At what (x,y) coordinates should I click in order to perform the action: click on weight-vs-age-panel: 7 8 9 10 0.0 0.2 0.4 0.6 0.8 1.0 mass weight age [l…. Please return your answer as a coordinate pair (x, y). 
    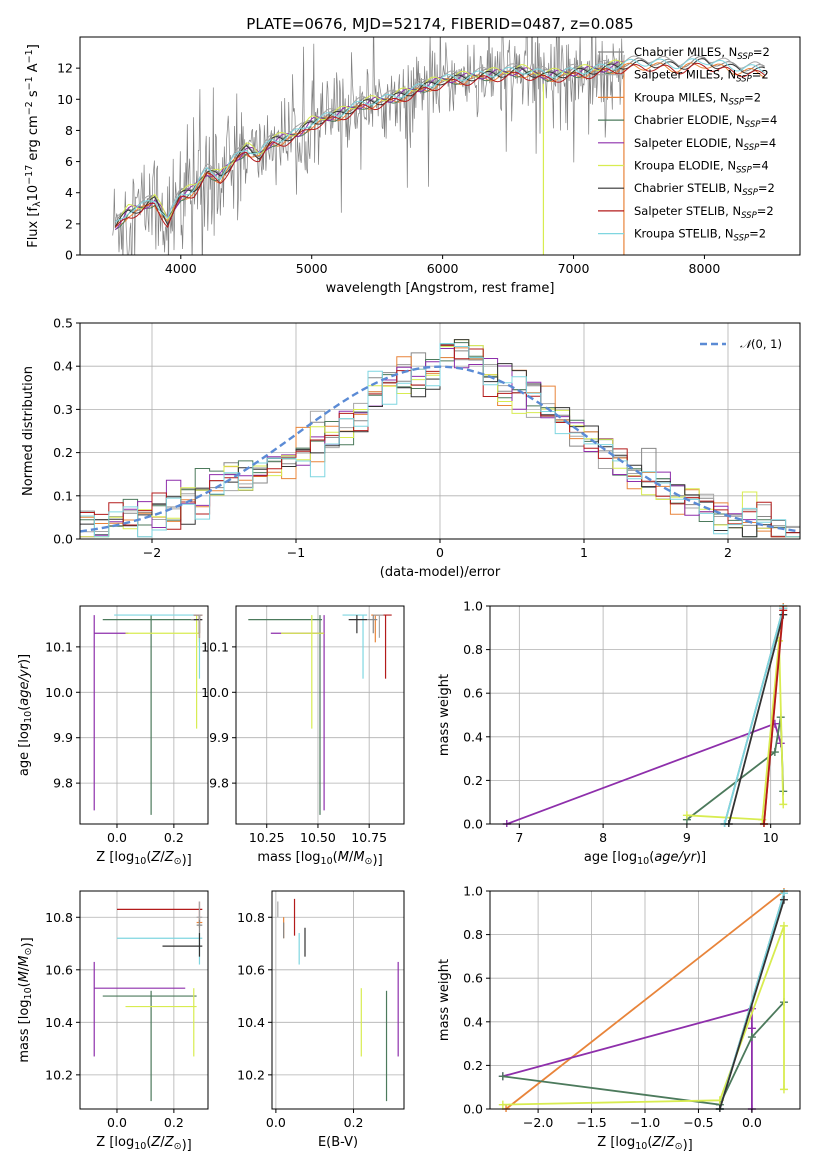
    Looking at the image, I should click on (619, 733).